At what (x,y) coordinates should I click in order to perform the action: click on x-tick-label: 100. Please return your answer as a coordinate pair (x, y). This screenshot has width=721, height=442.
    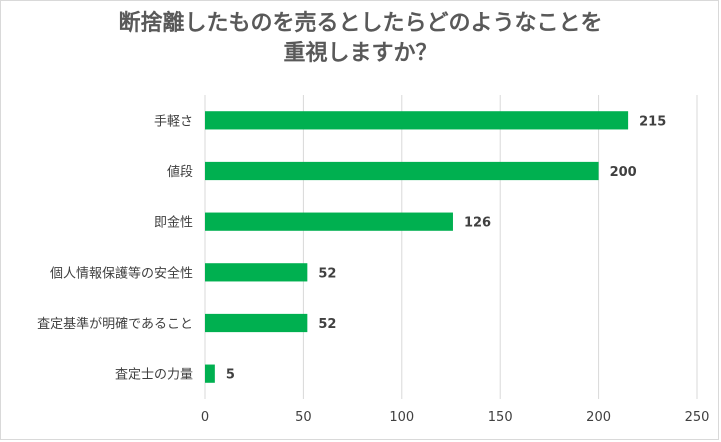
    Looking at the image, I should click on (401, 417).